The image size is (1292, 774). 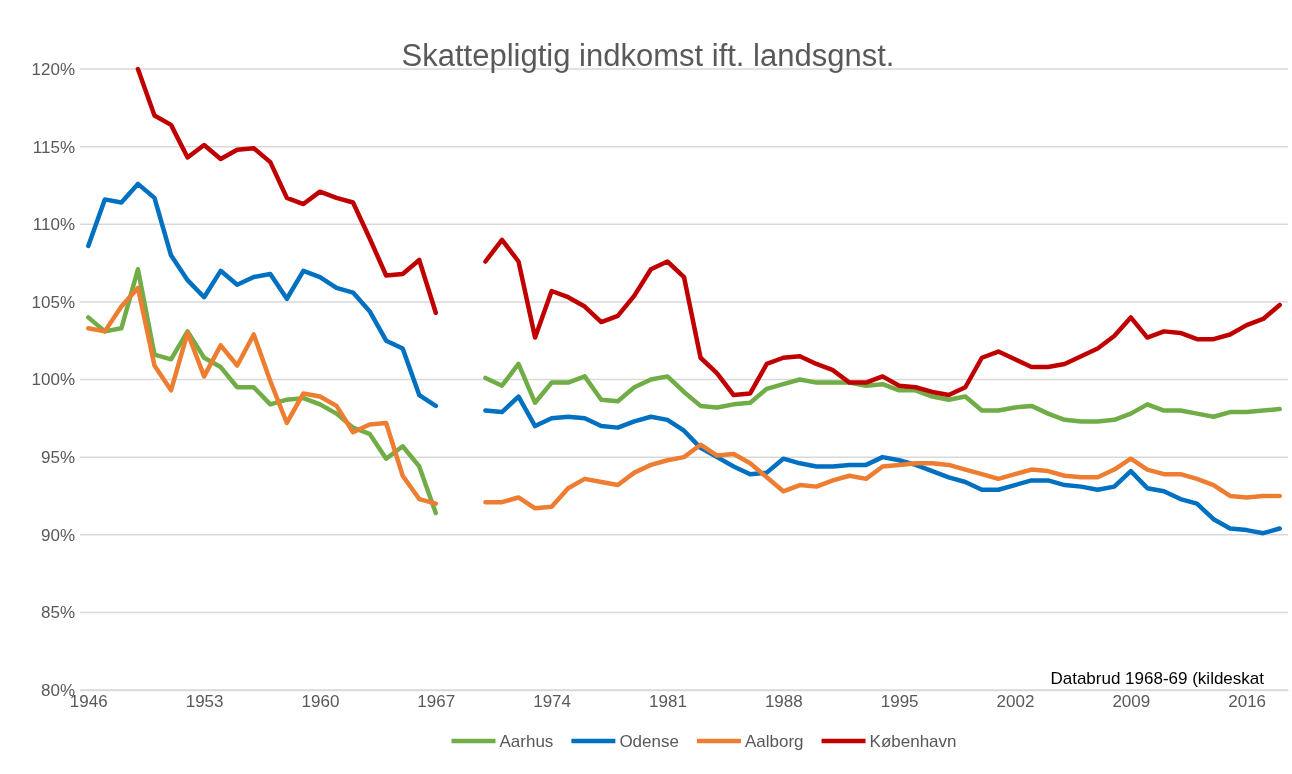 What do you see at coordinates (53, 302) in the screenshot?
I see `y-tick-label: 105%` at bounding box center [53, 302].